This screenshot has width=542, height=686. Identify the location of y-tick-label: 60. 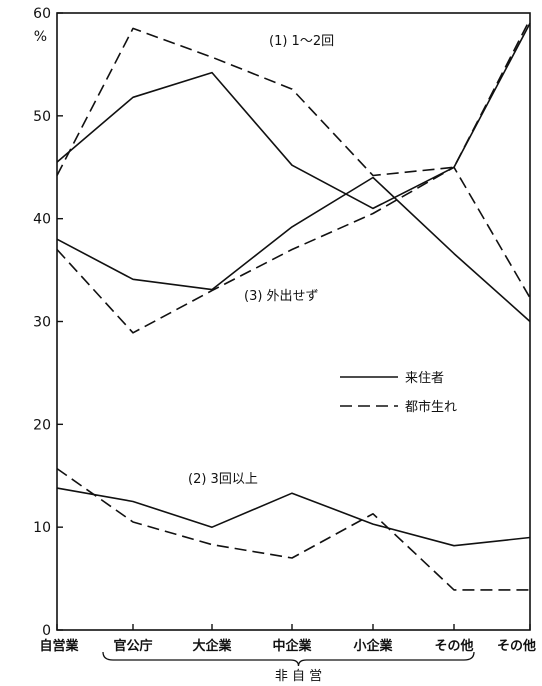
(42, 14).